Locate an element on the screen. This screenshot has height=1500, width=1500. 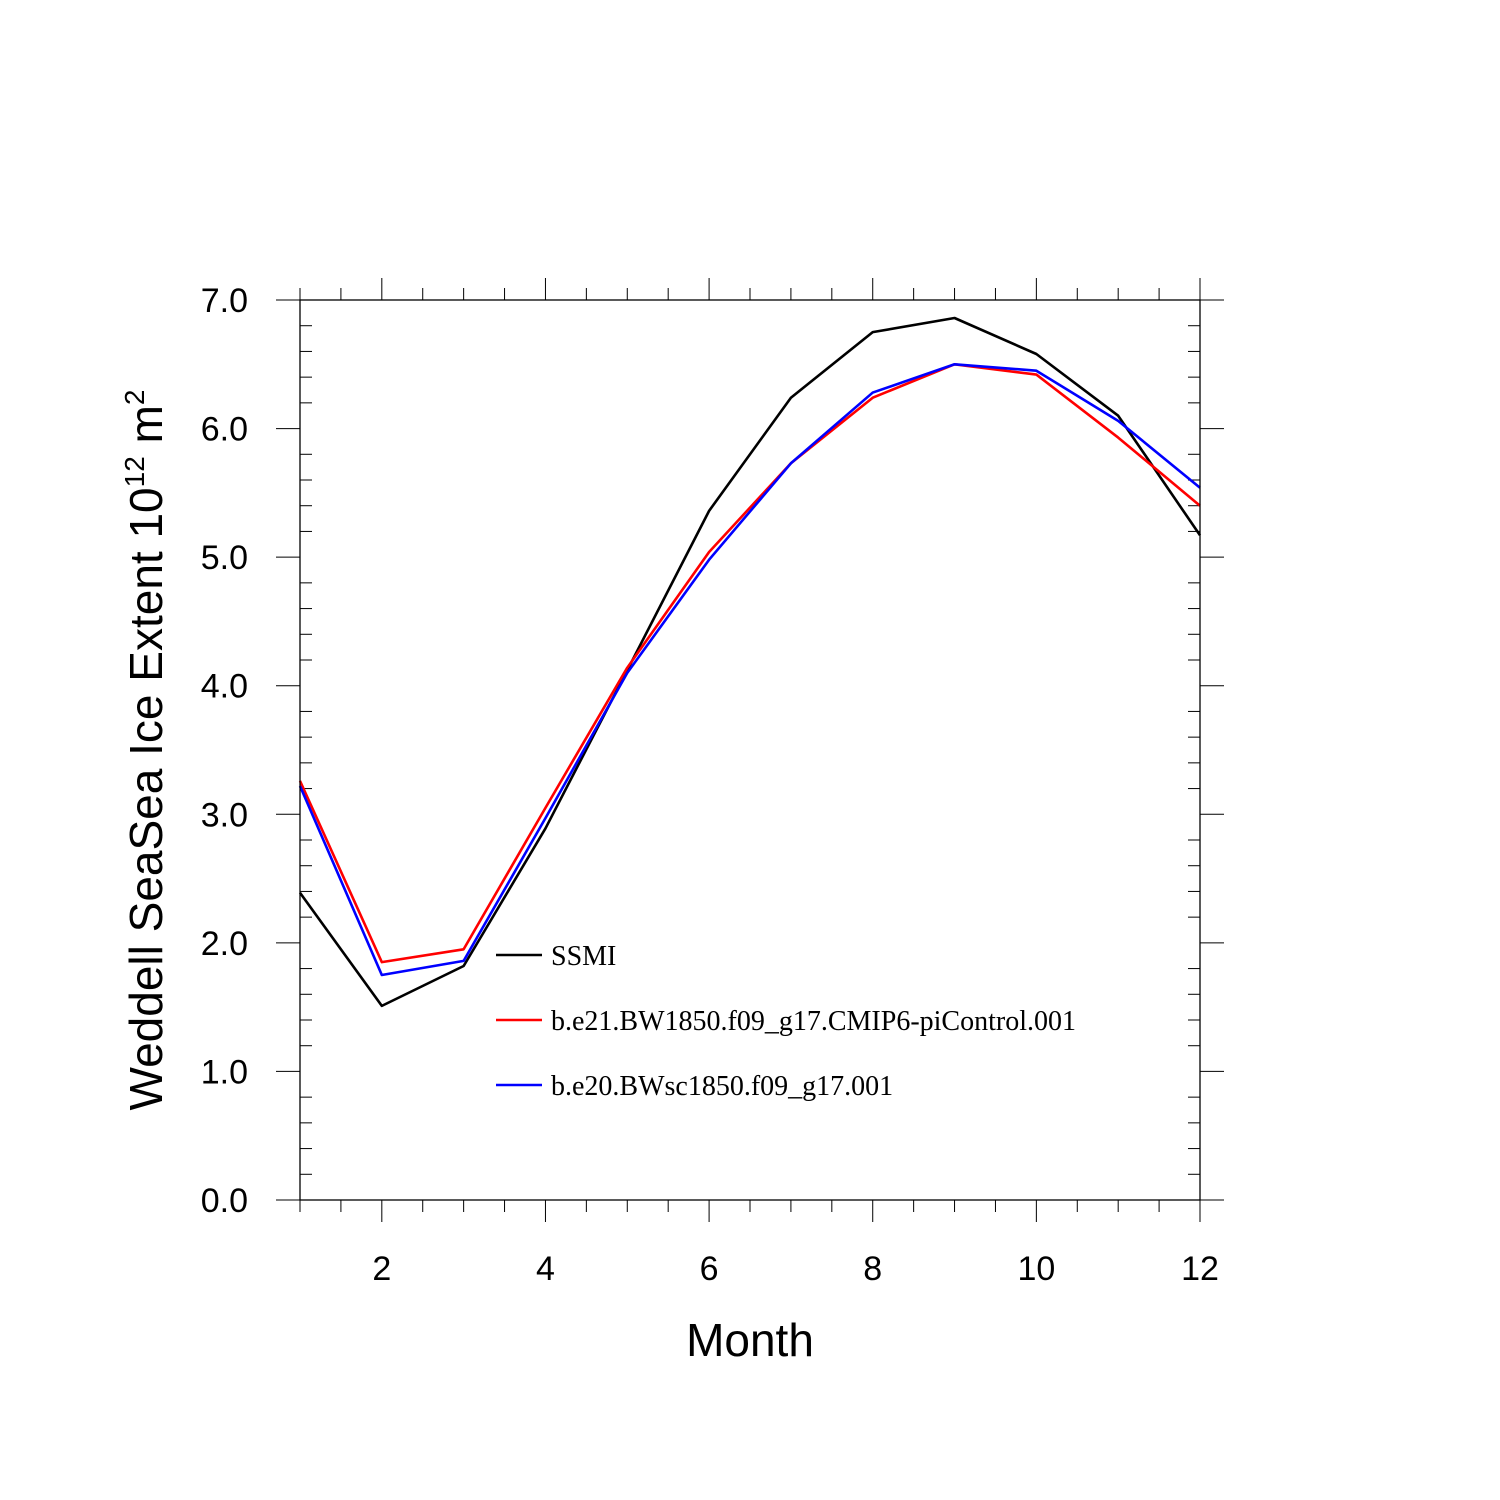
y-axis-title: Weddell SeaSea Ice Extent 1012 m2 is located at coordinates (145, 750).